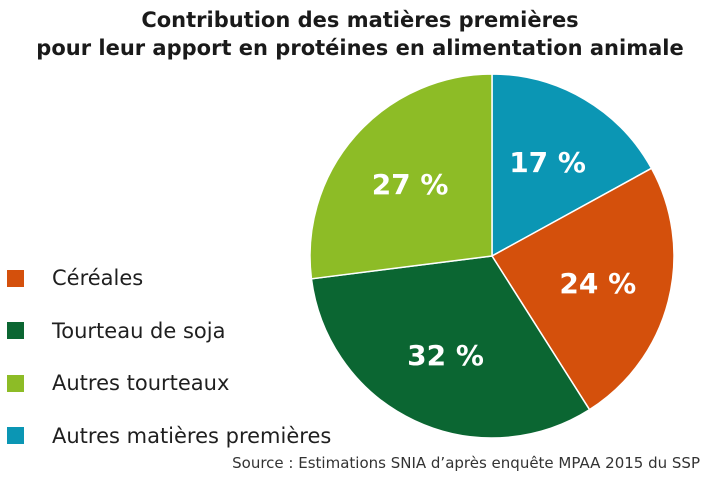 The width and height of the screenshot is (720, 480). Describe the element at coordinates (597, 283) in the screenshot. I see `slice-label: 24 %` at that location.